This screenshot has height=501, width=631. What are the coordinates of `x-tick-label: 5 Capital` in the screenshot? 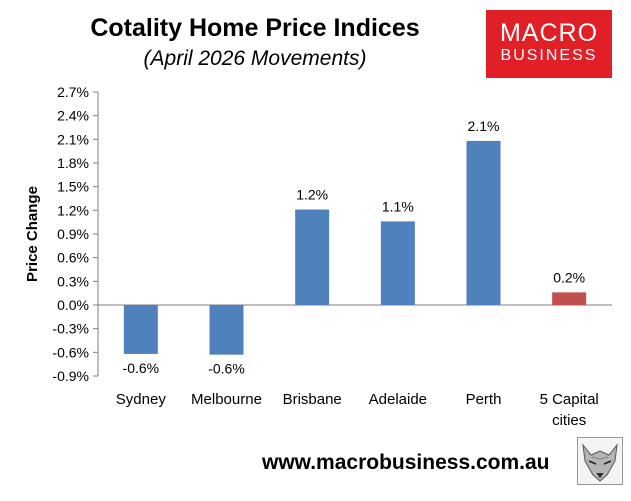 It's located at (569, 399).